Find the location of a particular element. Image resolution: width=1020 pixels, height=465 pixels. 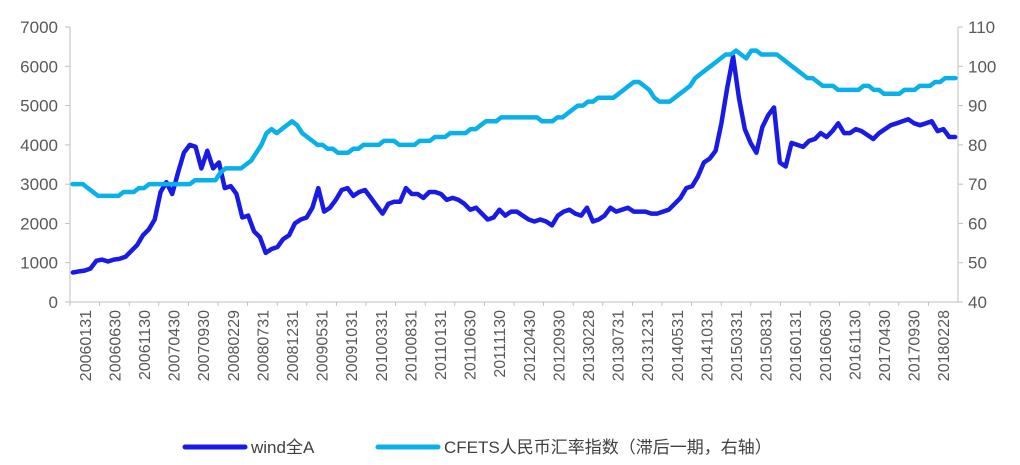

x-tick-label: 20180228 is located at coordinates (944, 345).